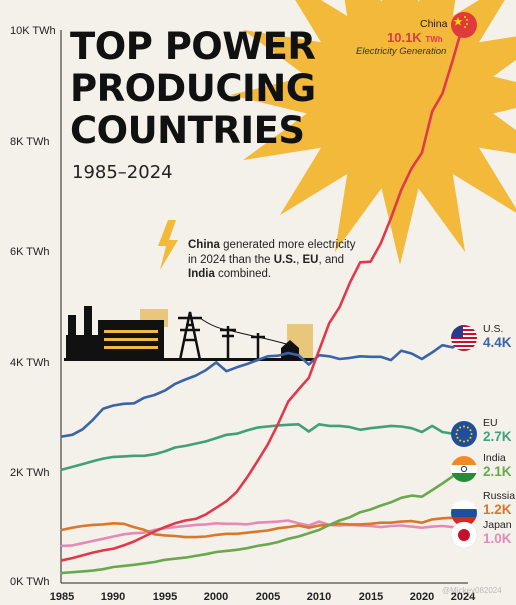 This screenshot has width=516, height=605. Describe the element at coordinates (497, 471) in the screenshot. I see `india-label-value: 2.1K` at that location.